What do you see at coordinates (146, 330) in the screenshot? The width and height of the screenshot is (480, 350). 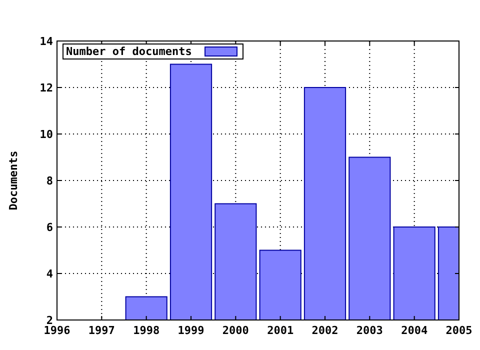 I see `x-tick-label: 1998` at bounding box center [146, 330].